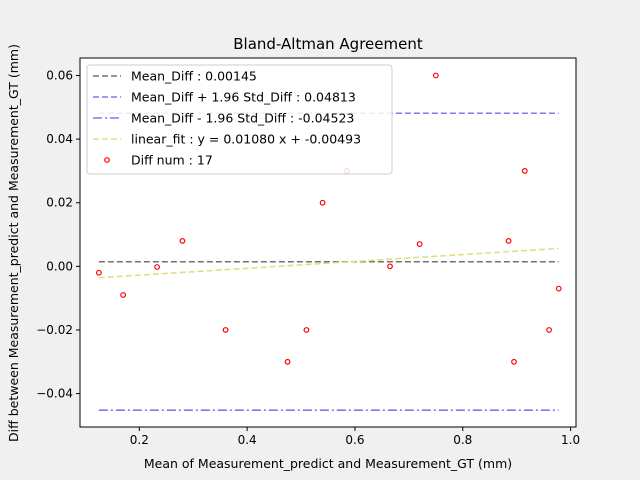 The image size is (640, 480). Describe the element at coordinates (462, 440) in the screenshot. I see `x-tick-label: 0.8` at that location.